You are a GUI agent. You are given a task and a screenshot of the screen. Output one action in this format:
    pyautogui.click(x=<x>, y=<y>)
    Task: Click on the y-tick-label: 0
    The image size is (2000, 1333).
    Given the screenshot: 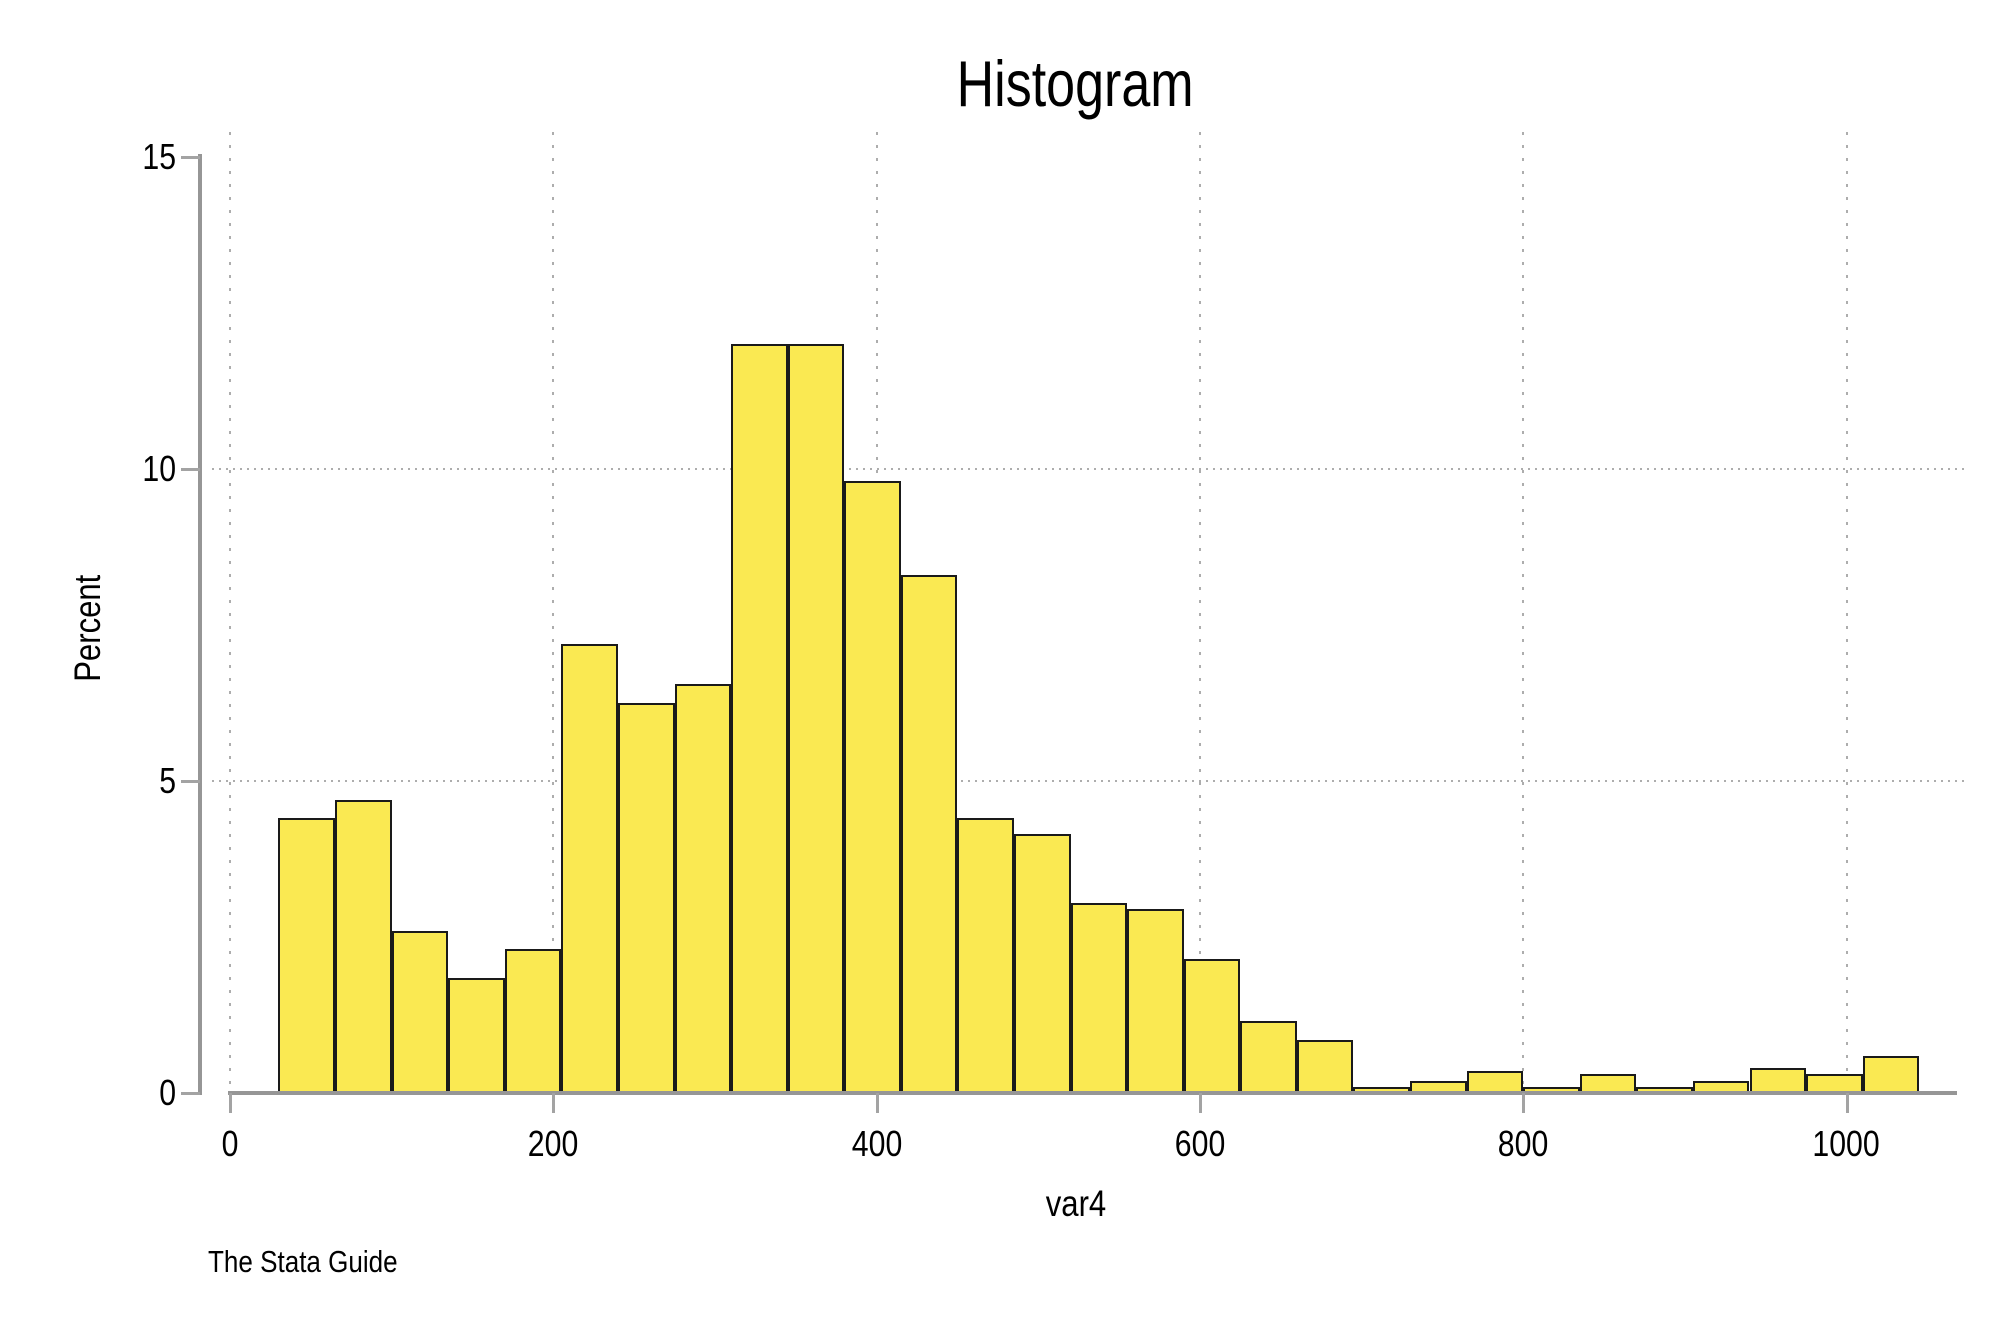 What is the action you would take?
    pyautogui.click(x=167, y=1092)
    